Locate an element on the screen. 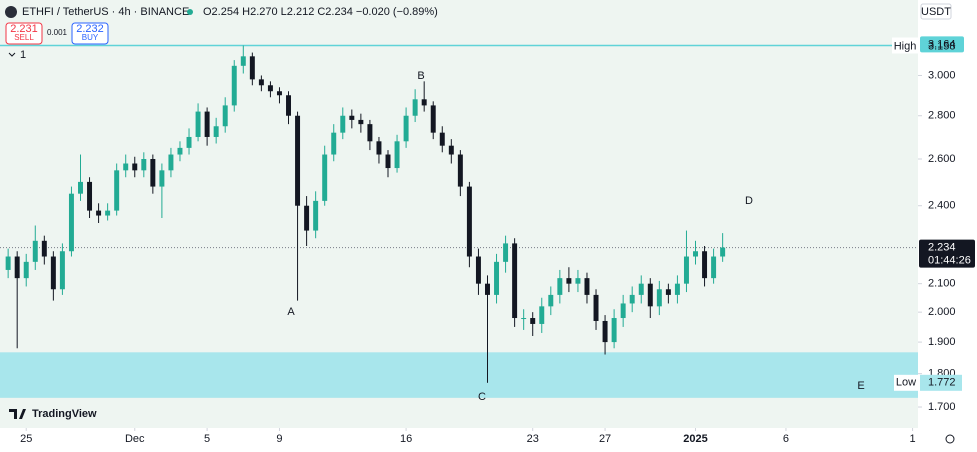 The image size is (977, 452). high-price-label: 3.158 is located at coordinates (942, 46).